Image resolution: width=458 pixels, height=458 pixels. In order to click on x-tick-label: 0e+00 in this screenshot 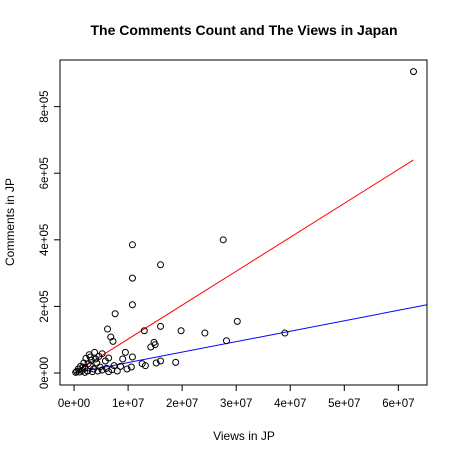, I will do `click(74, 404)`.